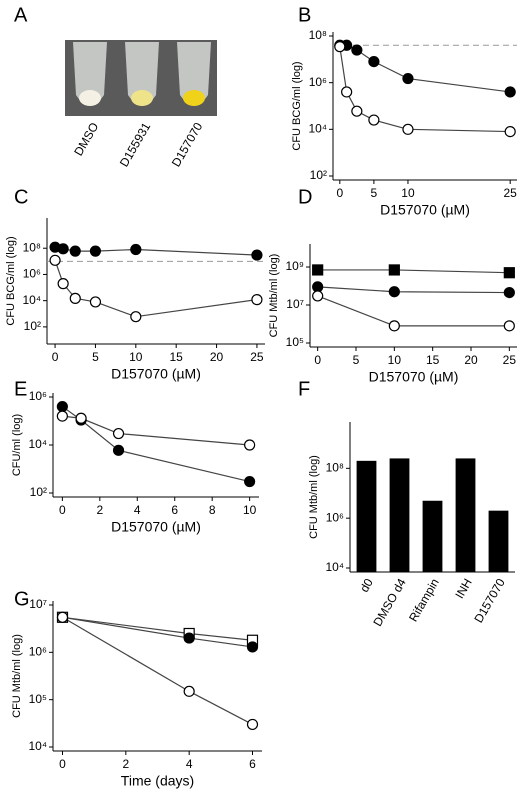  I want to click on panel-letter: A, so click(21, 15).